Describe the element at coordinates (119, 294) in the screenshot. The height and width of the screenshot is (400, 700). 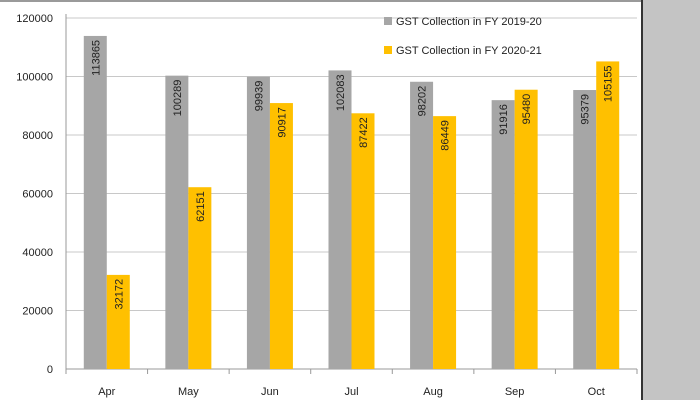
I see `data-label: 32172` at that location.